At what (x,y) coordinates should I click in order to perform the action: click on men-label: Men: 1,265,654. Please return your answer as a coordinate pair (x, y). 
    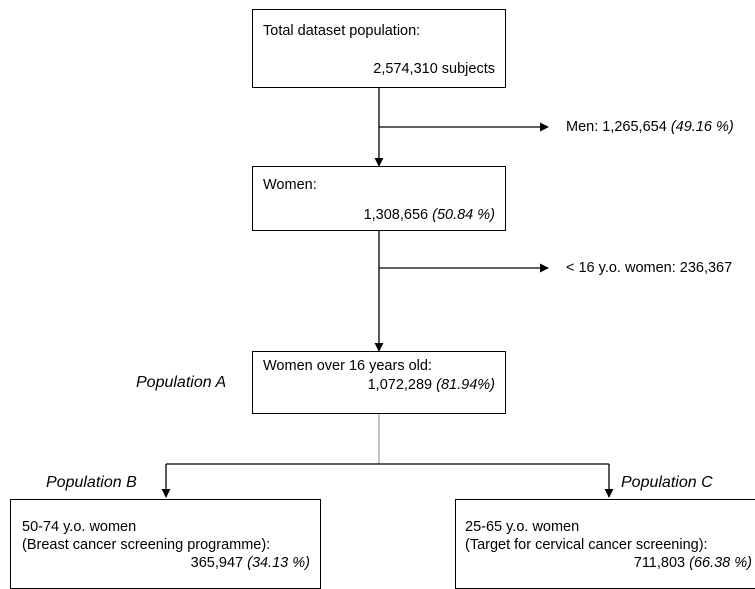
    Looking at the image, I should click on (616, 127).